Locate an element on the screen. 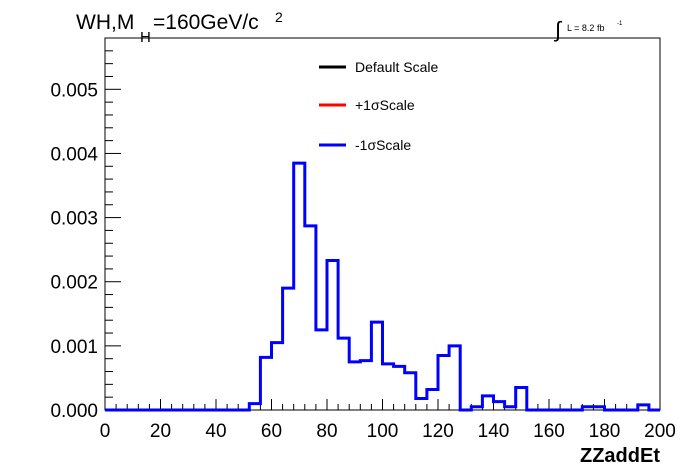 The image size is (696, 472). legend-label-minus1sigma: -1σScale is located at coordinates (383, 145).